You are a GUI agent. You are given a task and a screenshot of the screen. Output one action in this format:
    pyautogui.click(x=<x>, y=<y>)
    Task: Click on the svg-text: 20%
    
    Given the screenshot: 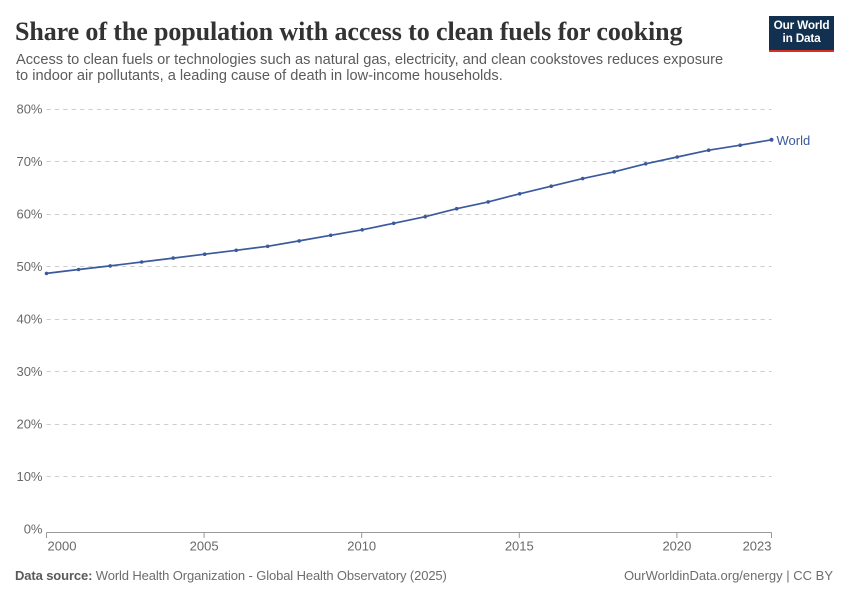 What is the action you would take?
    pyautogui.click(x=29, y=424)
    